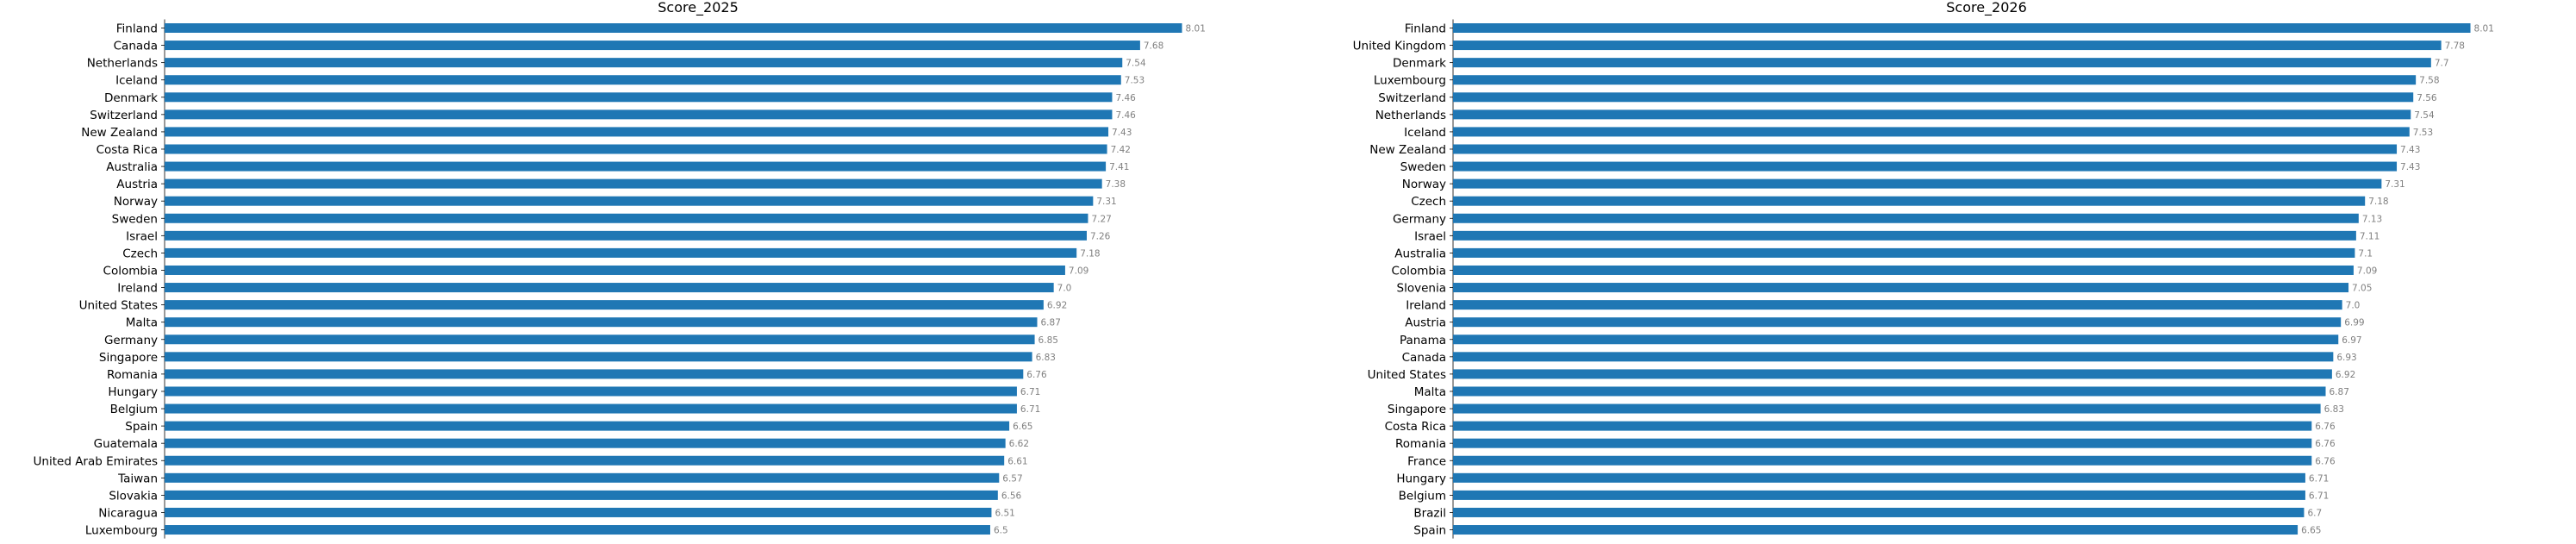  Describe the element at coordinates (1022, 427) in the screenshot. I see `value-label: 6.65` at that location.